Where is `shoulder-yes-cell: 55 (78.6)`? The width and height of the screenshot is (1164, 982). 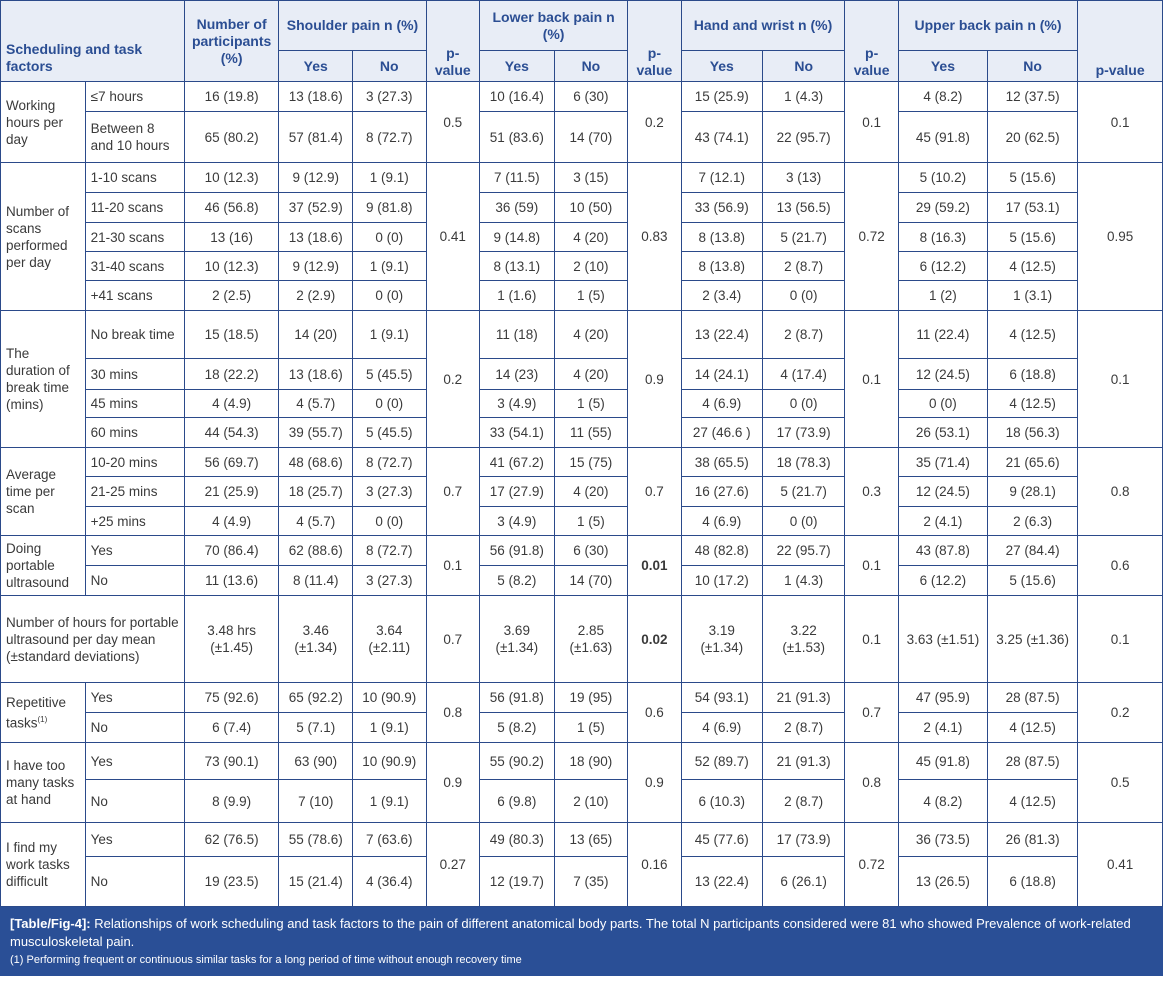
shoulder-yes-cell: 55 (78.6) is located at coordinates (315, 839).